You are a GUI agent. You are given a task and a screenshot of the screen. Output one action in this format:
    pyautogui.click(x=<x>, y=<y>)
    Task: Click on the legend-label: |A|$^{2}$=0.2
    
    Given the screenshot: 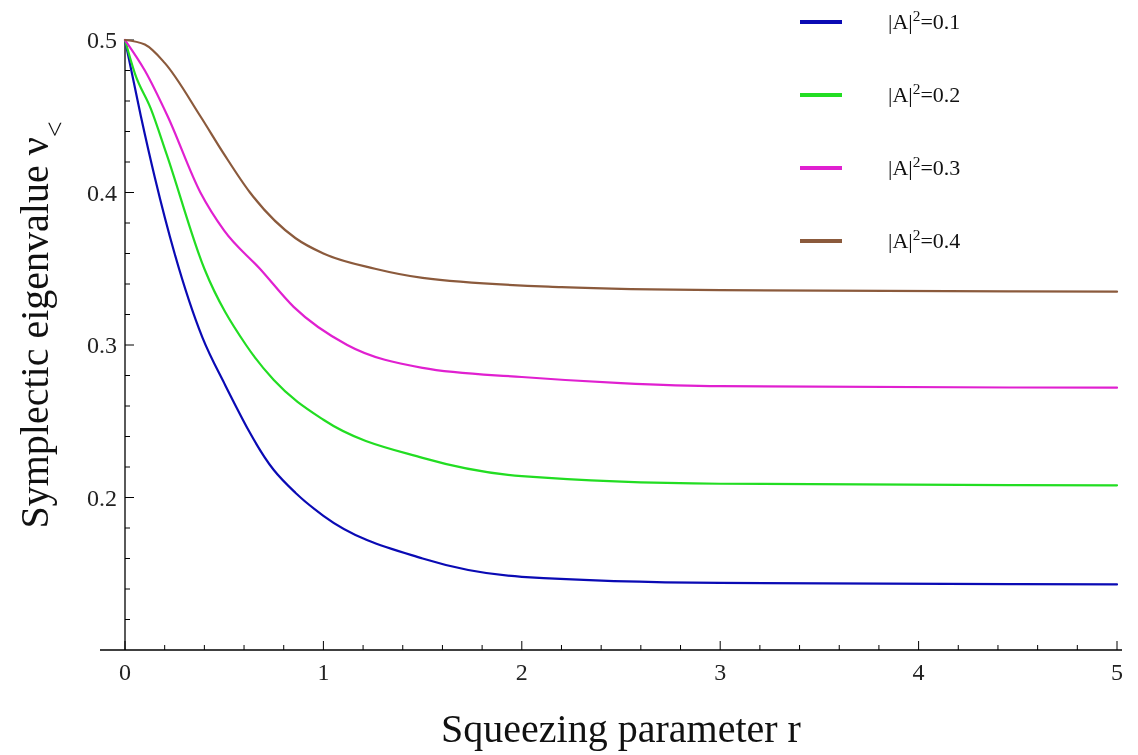 What is the action you would take?
    pyautogui.click(x=924, y=93)
    